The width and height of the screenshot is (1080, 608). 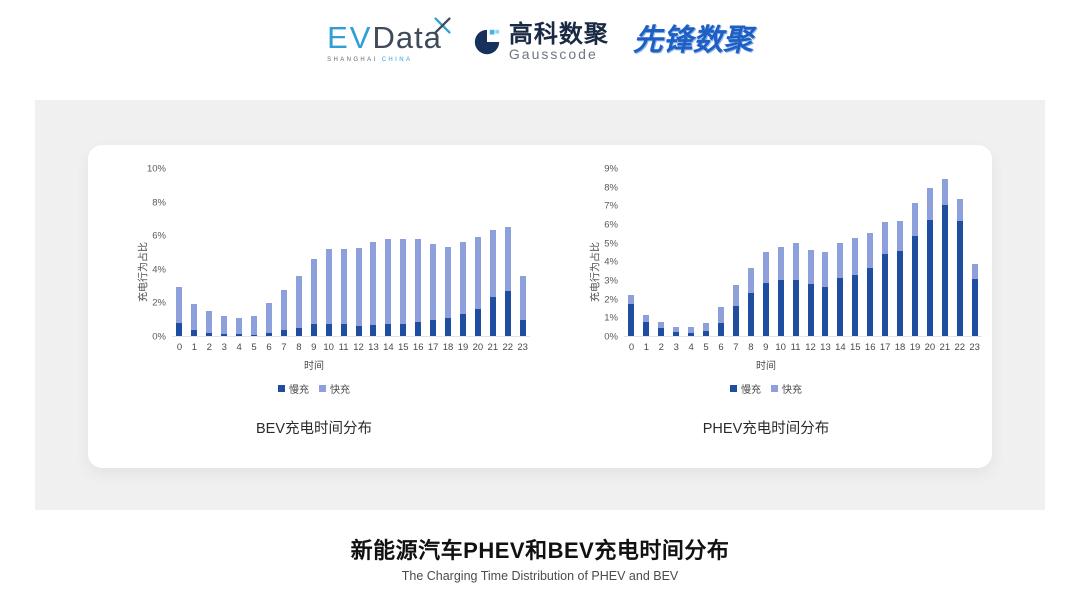 I want to click on logo-evdata-wordmark: EV Data, so click(x=384, y=37).